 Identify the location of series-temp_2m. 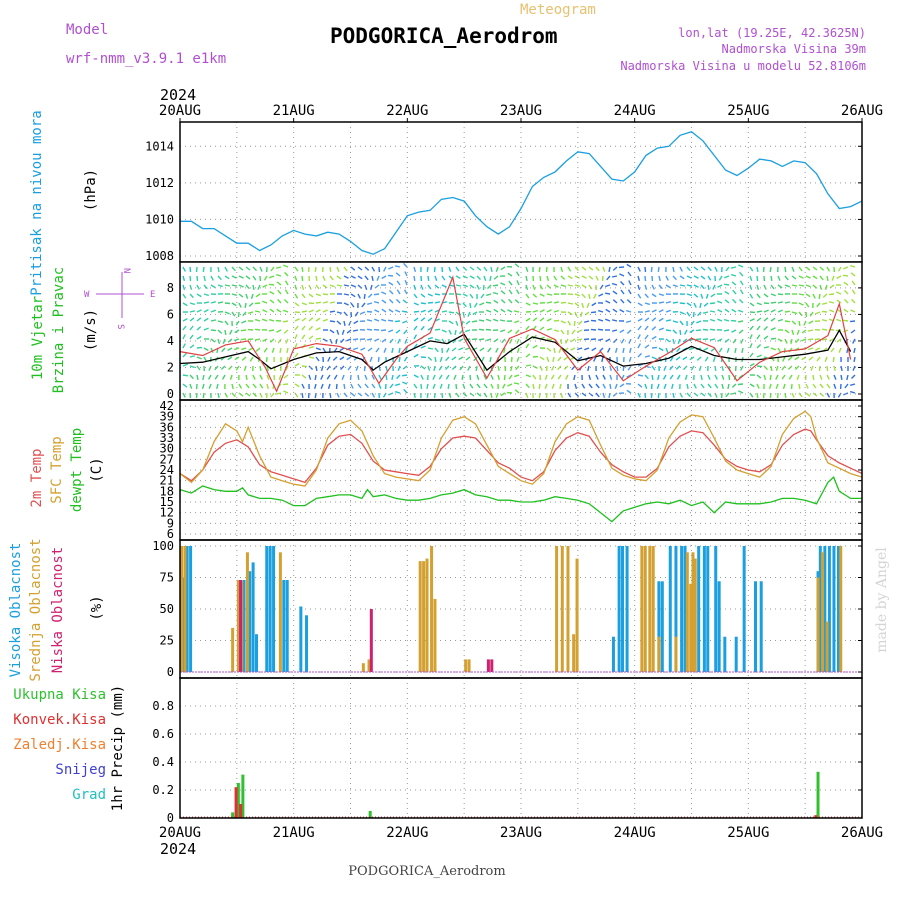
(521, 456).